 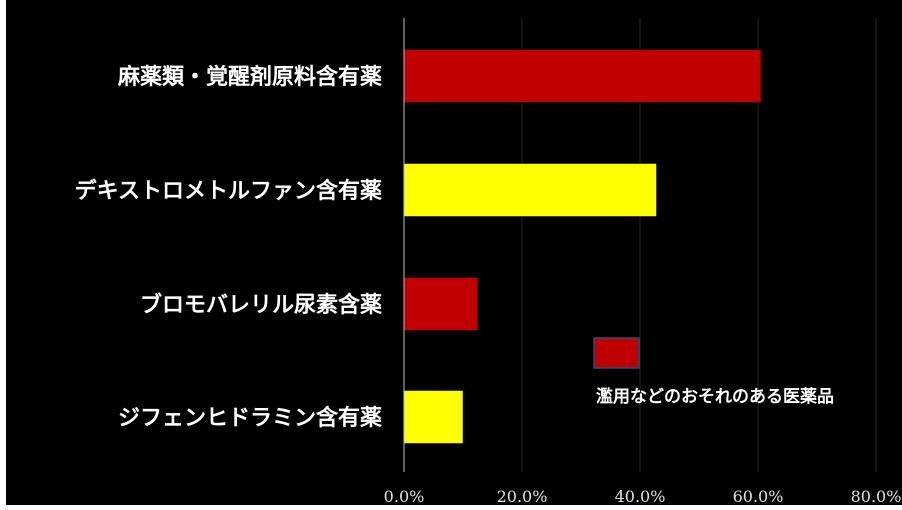 What do you see at coordinates (713, 372) in the screenshot?
I see `legend: 濫用などのおそれのある医薬品` at bounding box center [713, 372].